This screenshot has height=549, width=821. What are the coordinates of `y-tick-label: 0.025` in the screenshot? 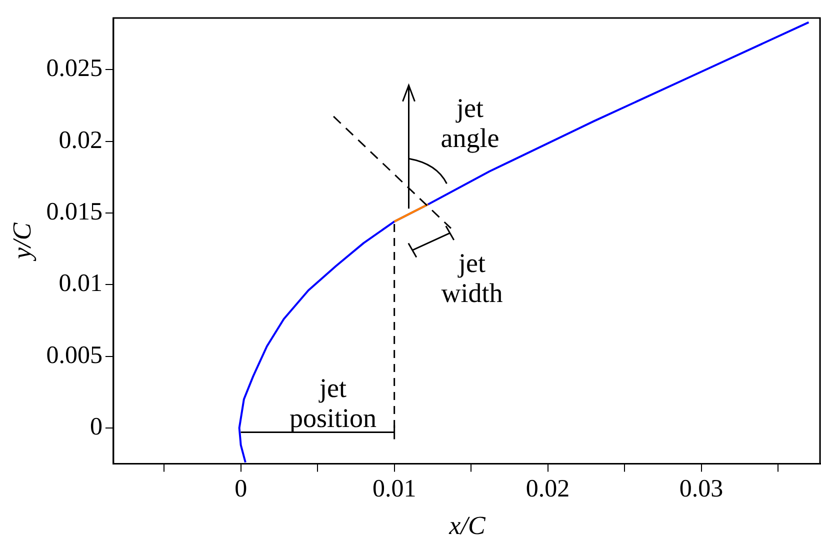 It's located at (74, 68).